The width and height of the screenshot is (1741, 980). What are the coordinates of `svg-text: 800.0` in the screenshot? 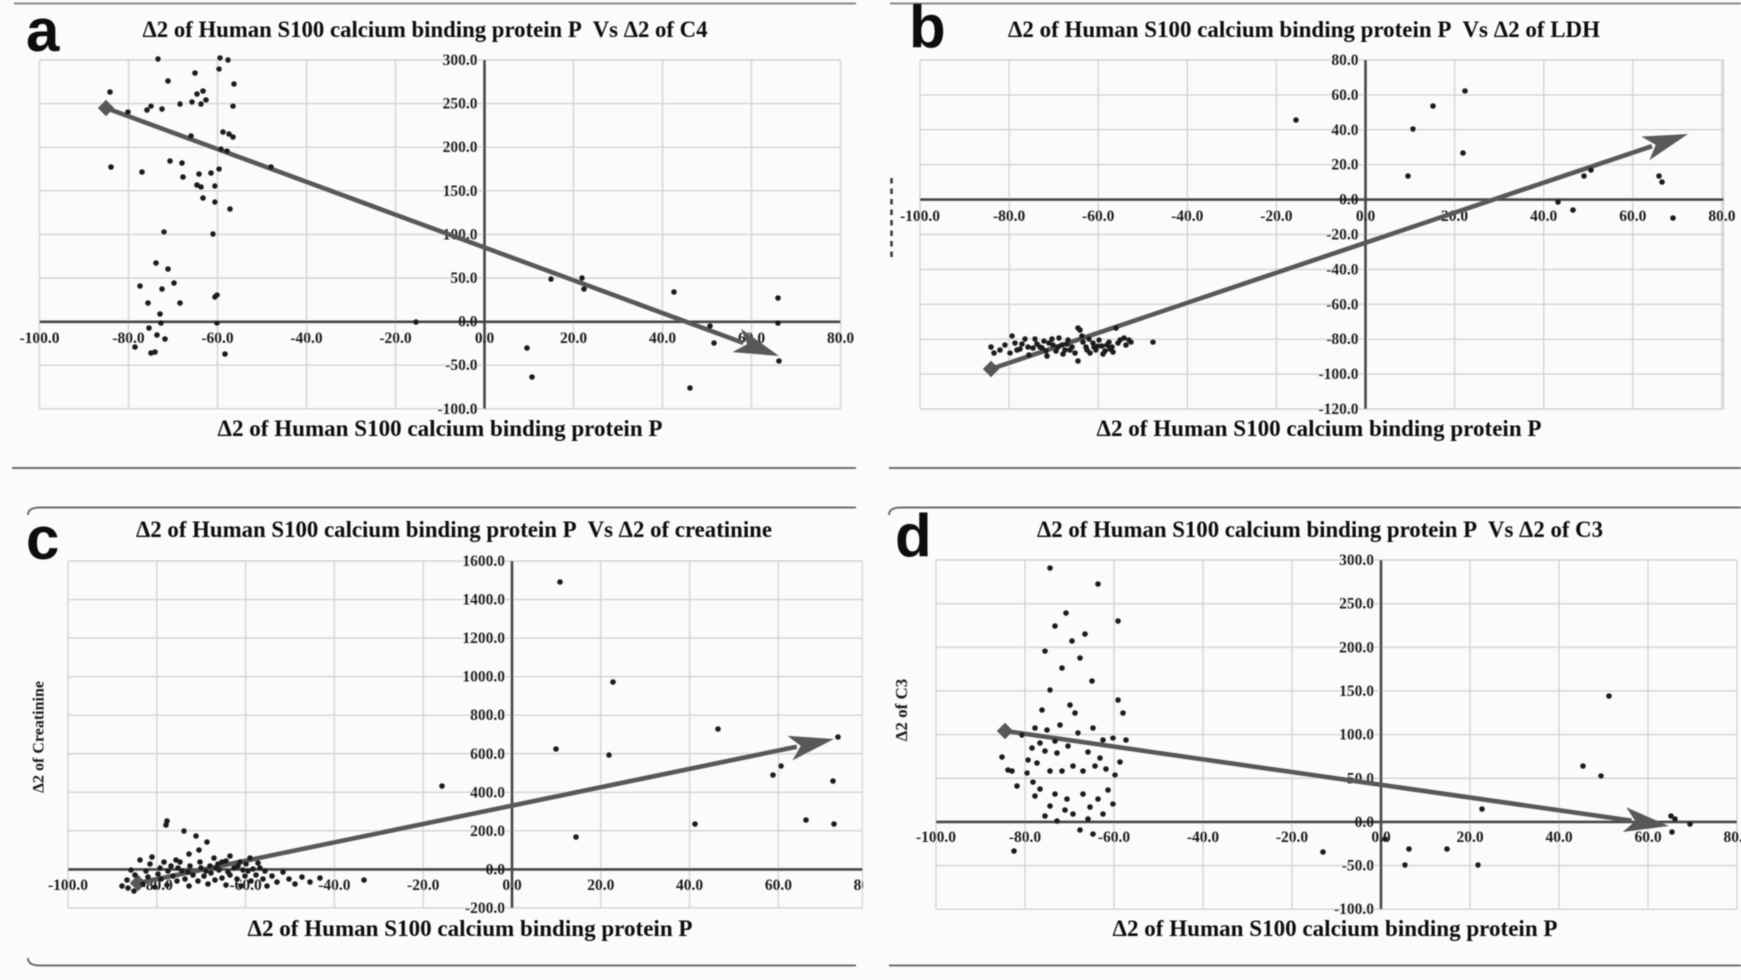 It's located at (487, 715).